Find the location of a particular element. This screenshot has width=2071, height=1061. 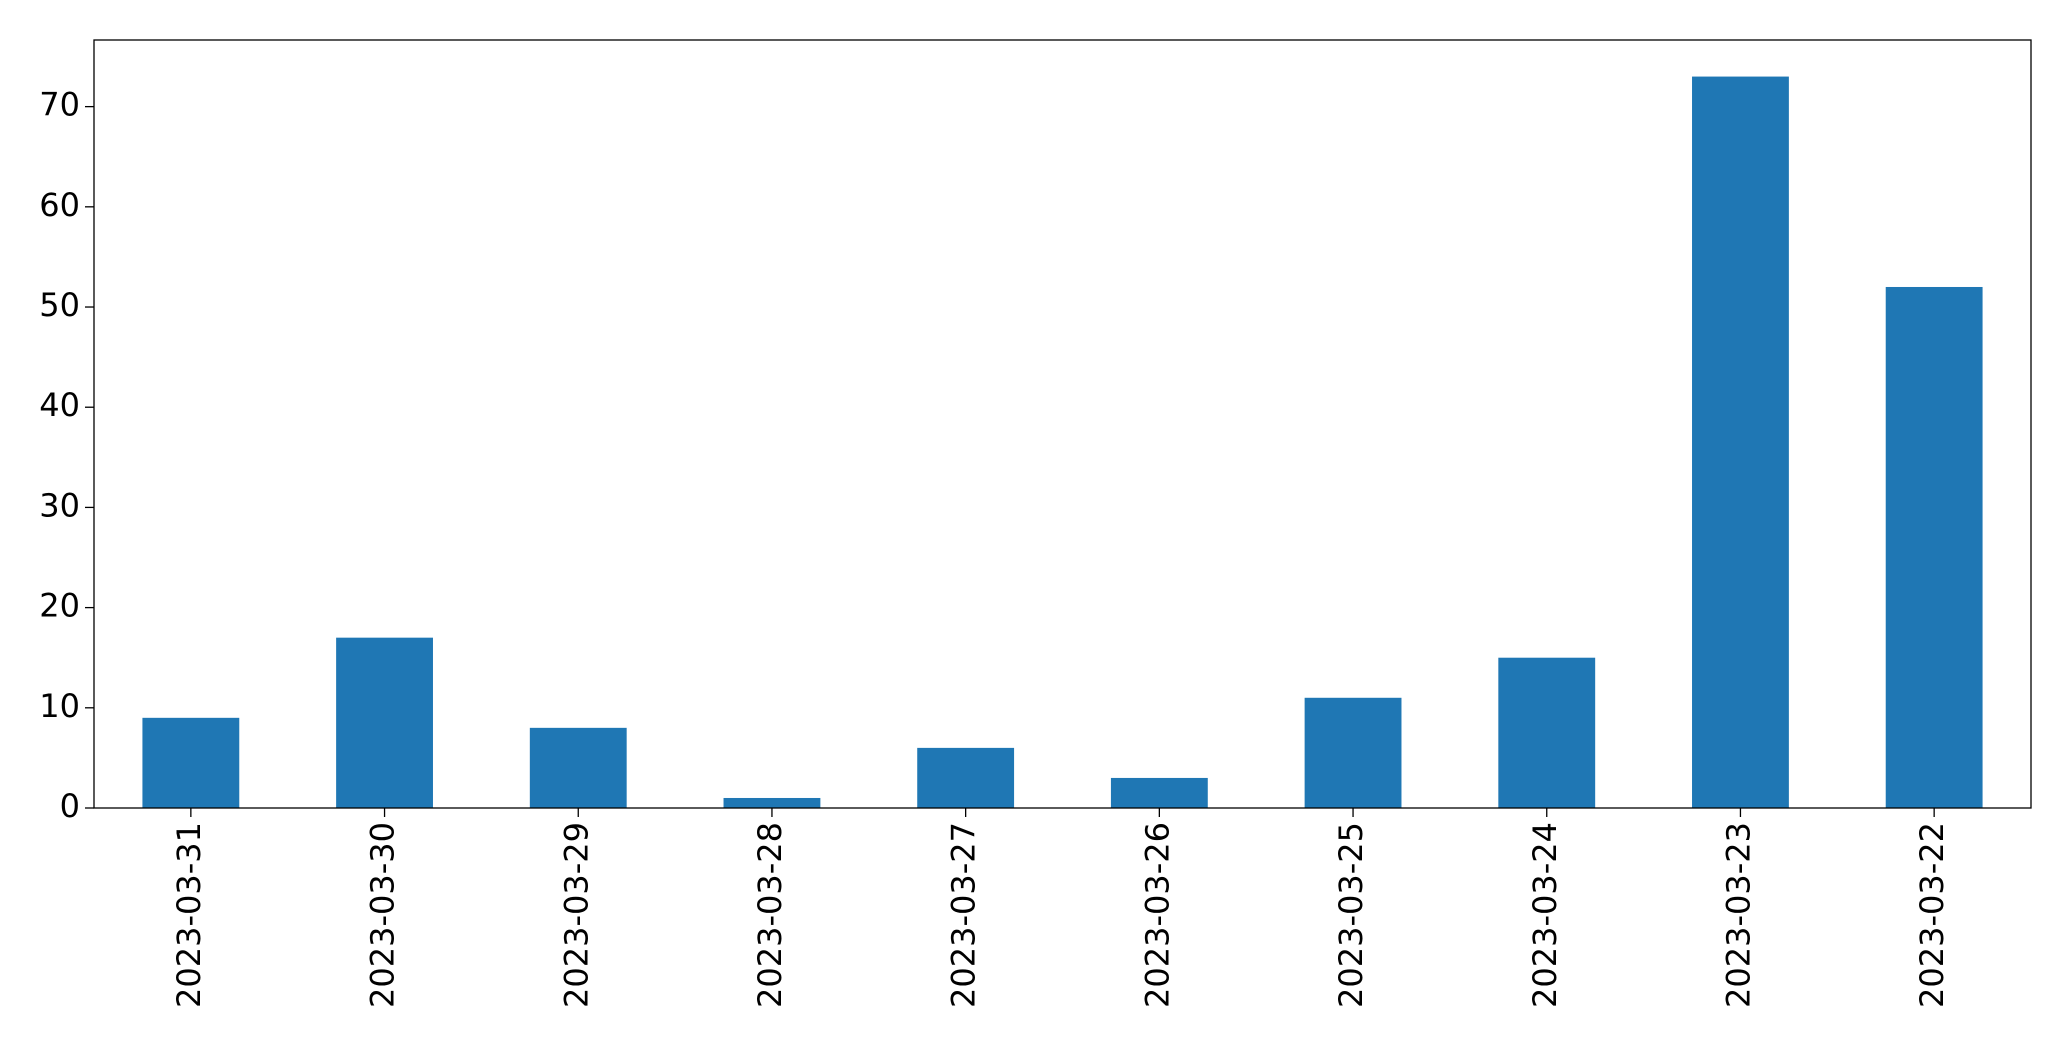

x-tick-label: 2023-03-23 is located at coordinates (1738, 915).